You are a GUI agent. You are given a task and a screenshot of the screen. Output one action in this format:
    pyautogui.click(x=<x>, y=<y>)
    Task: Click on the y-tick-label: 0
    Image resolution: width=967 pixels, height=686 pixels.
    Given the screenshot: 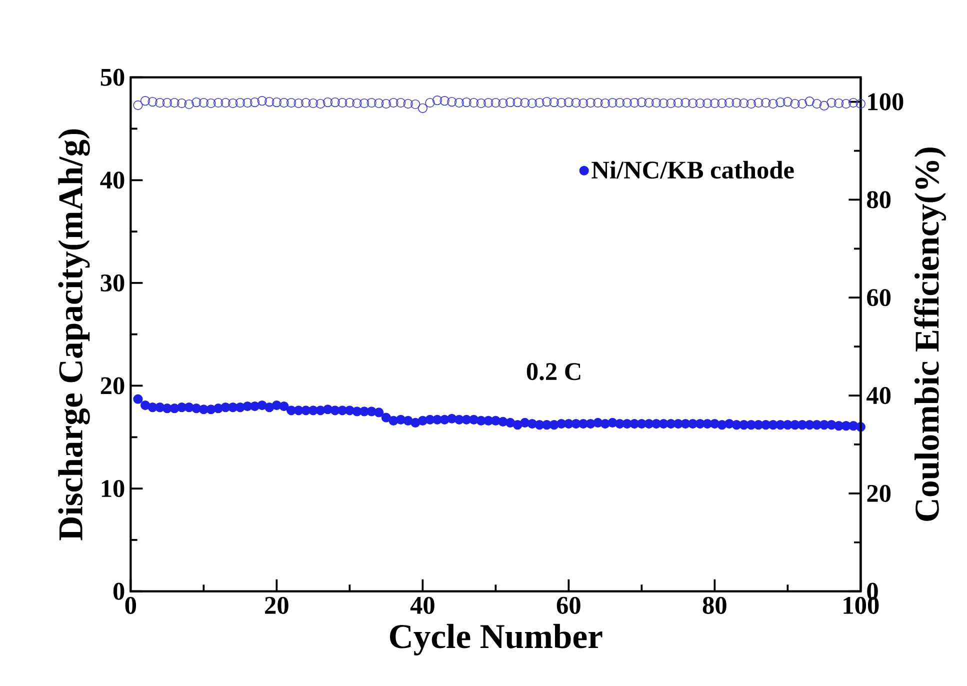 What is the action you would take?
    pyautogui.click(x=118, y=591)
    